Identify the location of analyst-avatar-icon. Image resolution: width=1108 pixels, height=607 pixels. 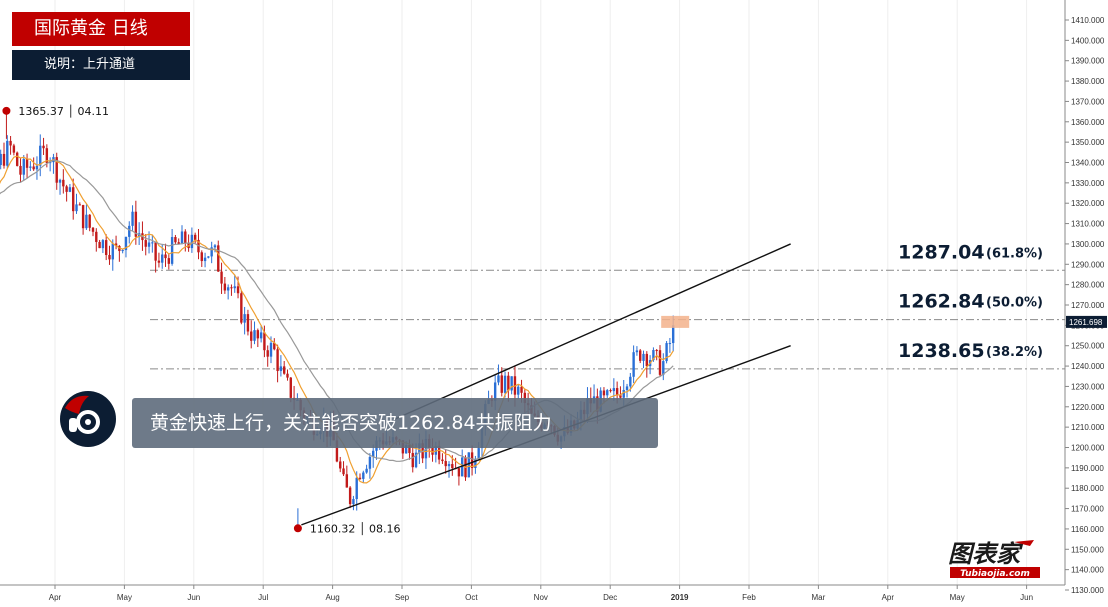
(88, 419).